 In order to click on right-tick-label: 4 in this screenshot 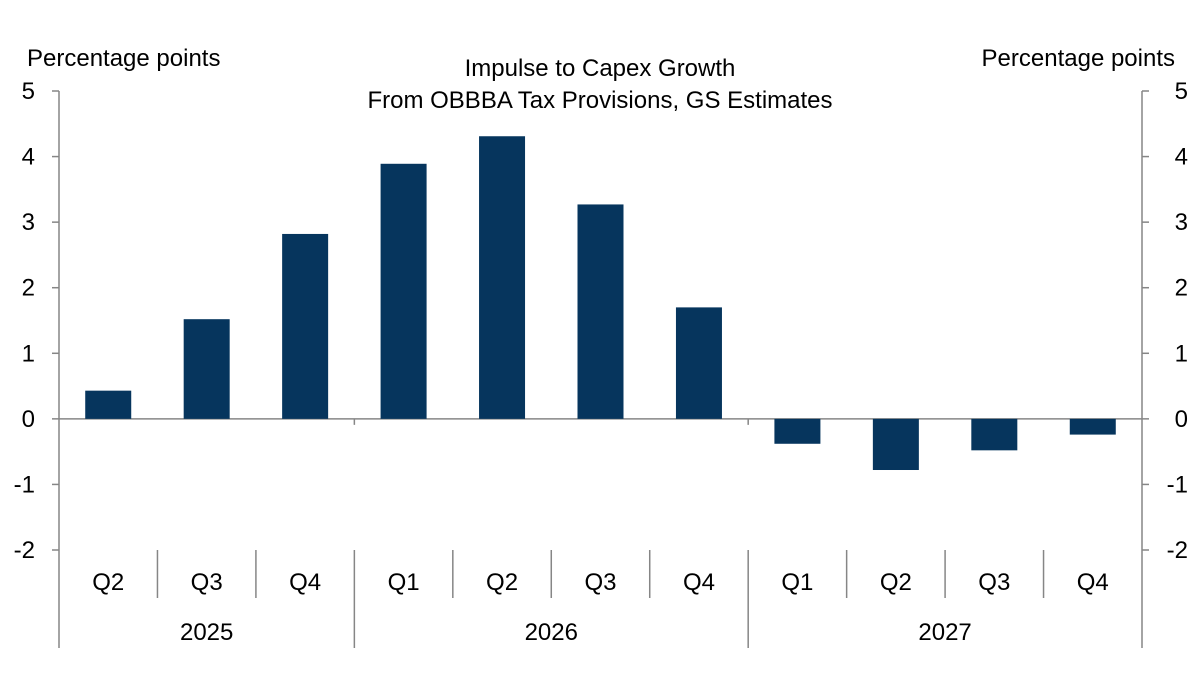, I will do `click(1181, 157)`.